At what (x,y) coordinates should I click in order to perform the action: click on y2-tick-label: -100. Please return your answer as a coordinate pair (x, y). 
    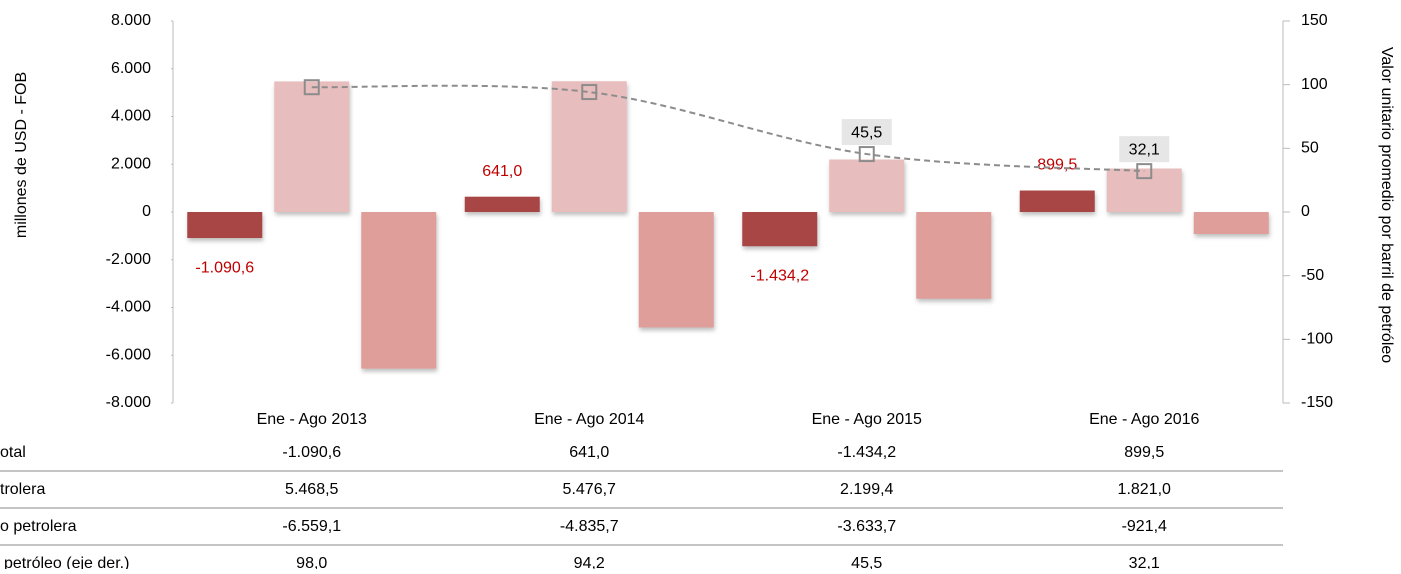
    Looking at the image, I should click on (1317, 339).